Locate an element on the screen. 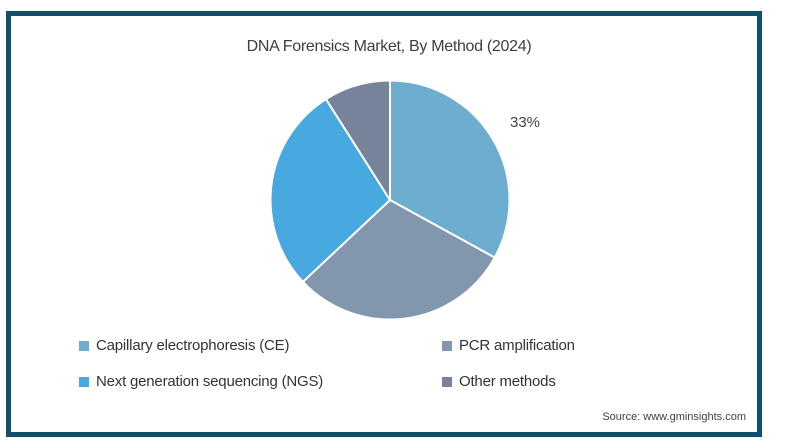 The height and width of the screenshot is (448, 792). chart-title: DNA Forensics Market, By Method (2024) is located at coordinates (389, 46).